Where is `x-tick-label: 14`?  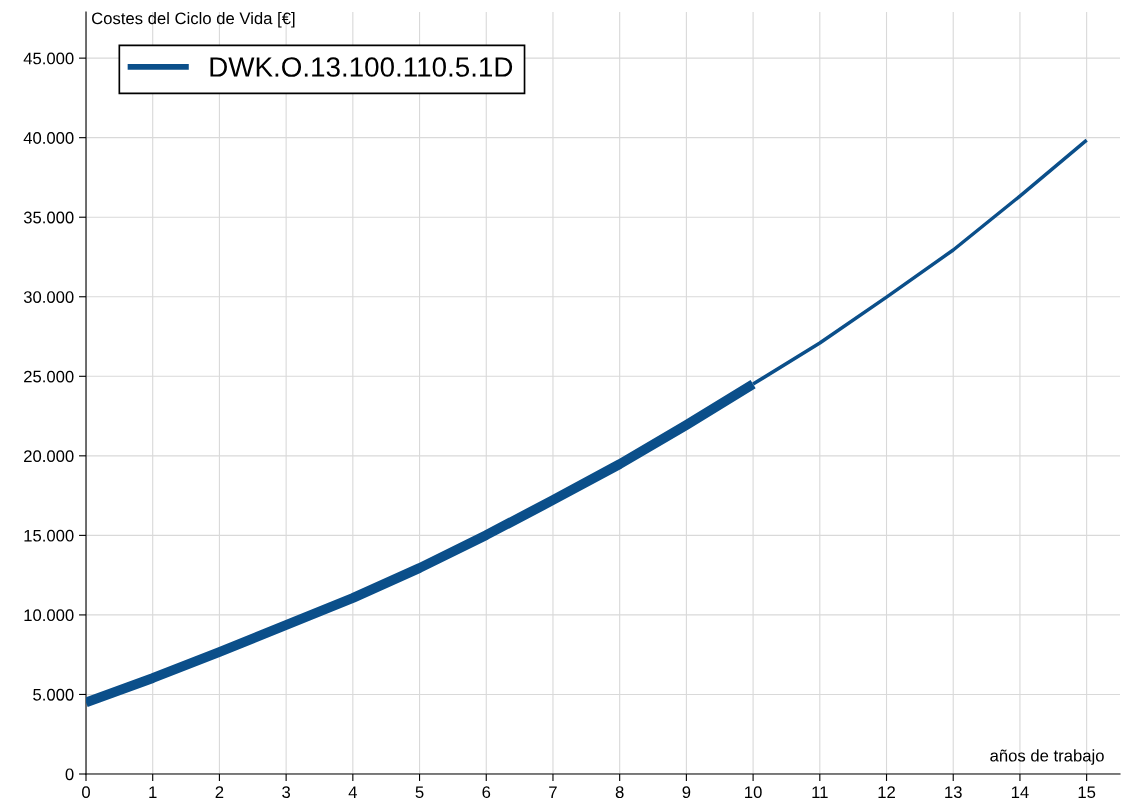 x-tick-label: 14 is located at coordinates (1020, 792).